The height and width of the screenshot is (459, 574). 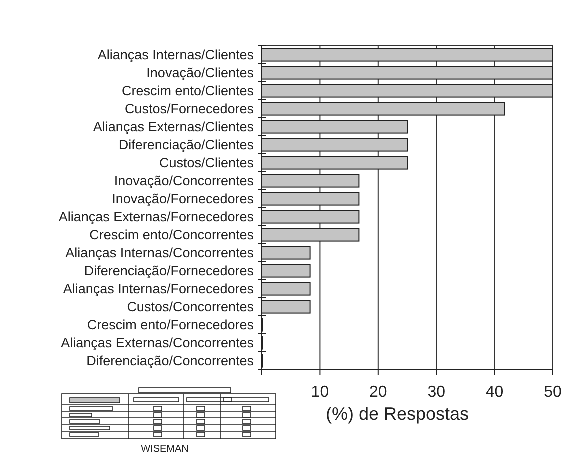 I want to click on y-tick-label: Custos/Clientes, so click(x=206, y=163).